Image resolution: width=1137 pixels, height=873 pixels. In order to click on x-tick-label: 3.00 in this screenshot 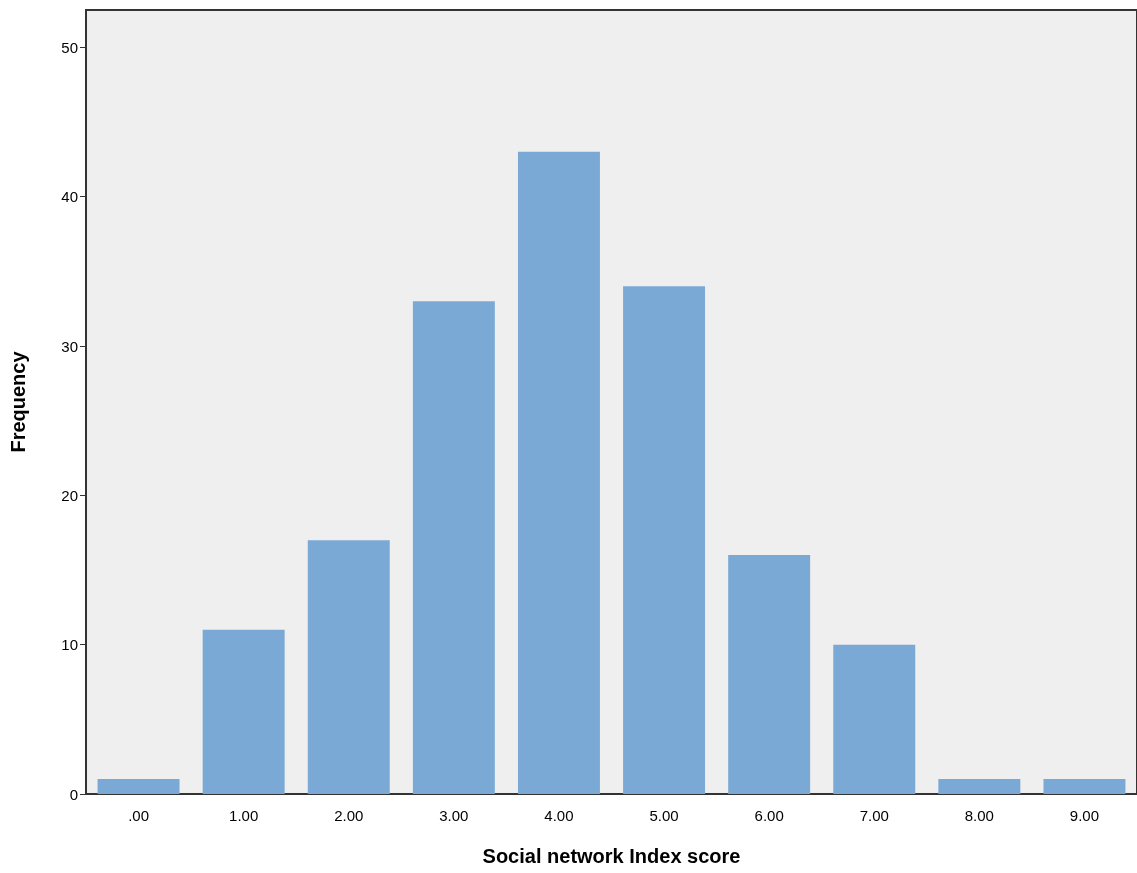, I will do `click(454, 815)`.